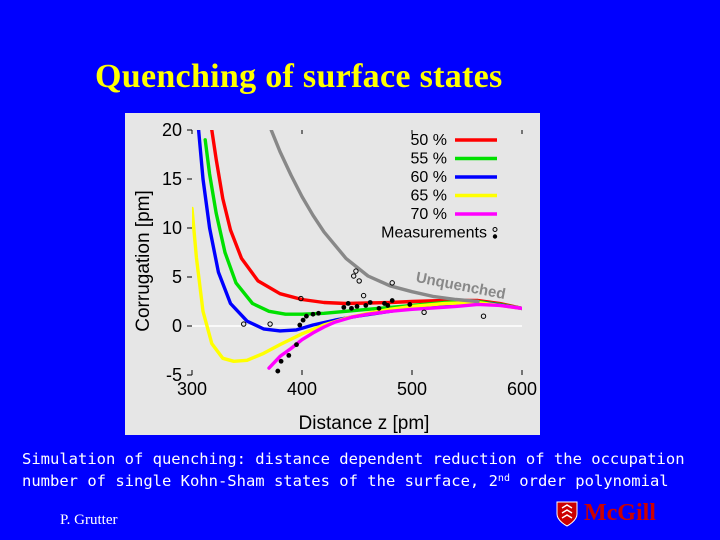 The width and height of the screenshot is (720, 540). I want to click on mcgill-logo: McGill, so click(606, 513).